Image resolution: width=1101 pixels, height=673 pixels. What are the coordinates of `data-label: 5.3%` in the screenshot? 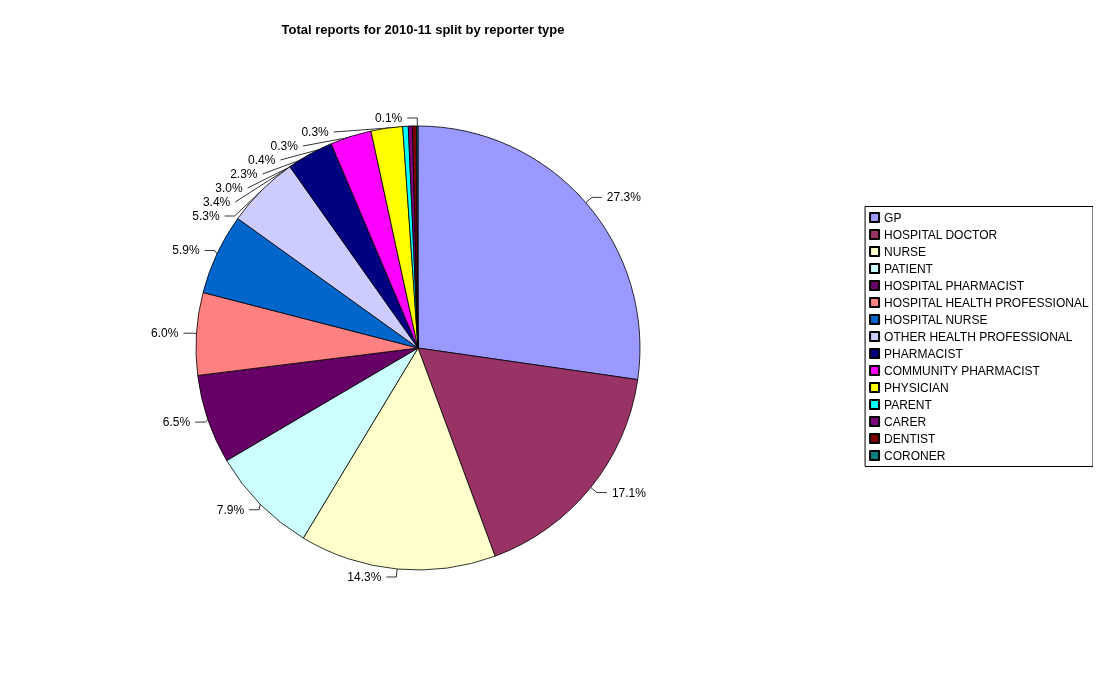 It's located at (206, 216).